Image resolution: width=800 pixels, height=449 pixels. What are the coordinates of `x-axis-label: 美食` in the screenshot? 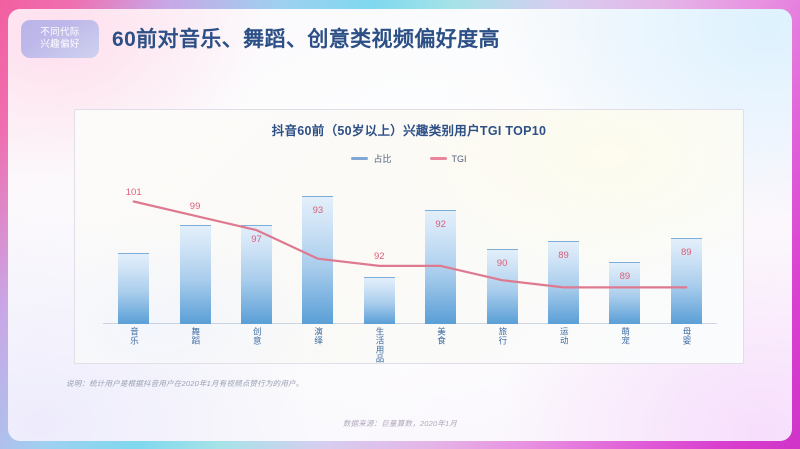 It's located at (440, 336).